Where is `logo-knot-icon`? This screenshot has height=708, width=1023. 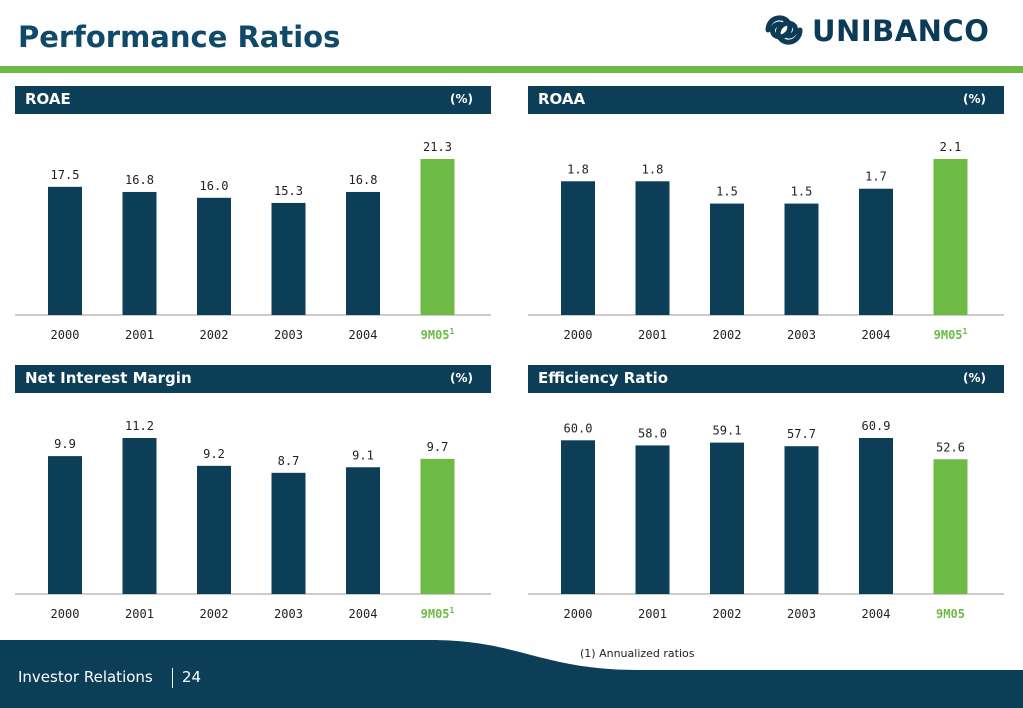 logo-knot-icon is located at coordinates (784, 30).